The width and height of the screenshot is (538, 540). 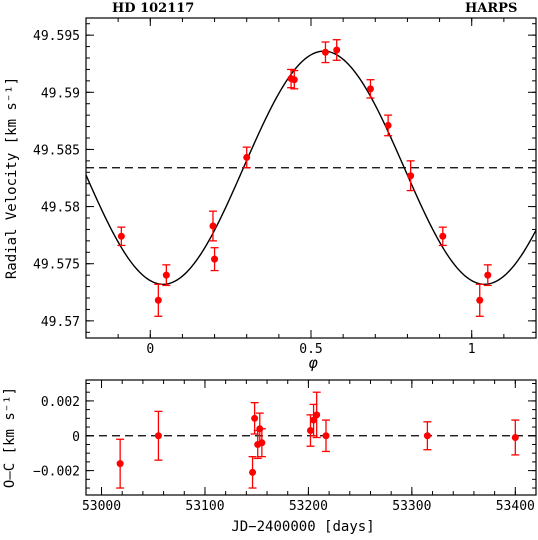 I want to click on y-tick-label: 49.595, so click(x=56, y=36).